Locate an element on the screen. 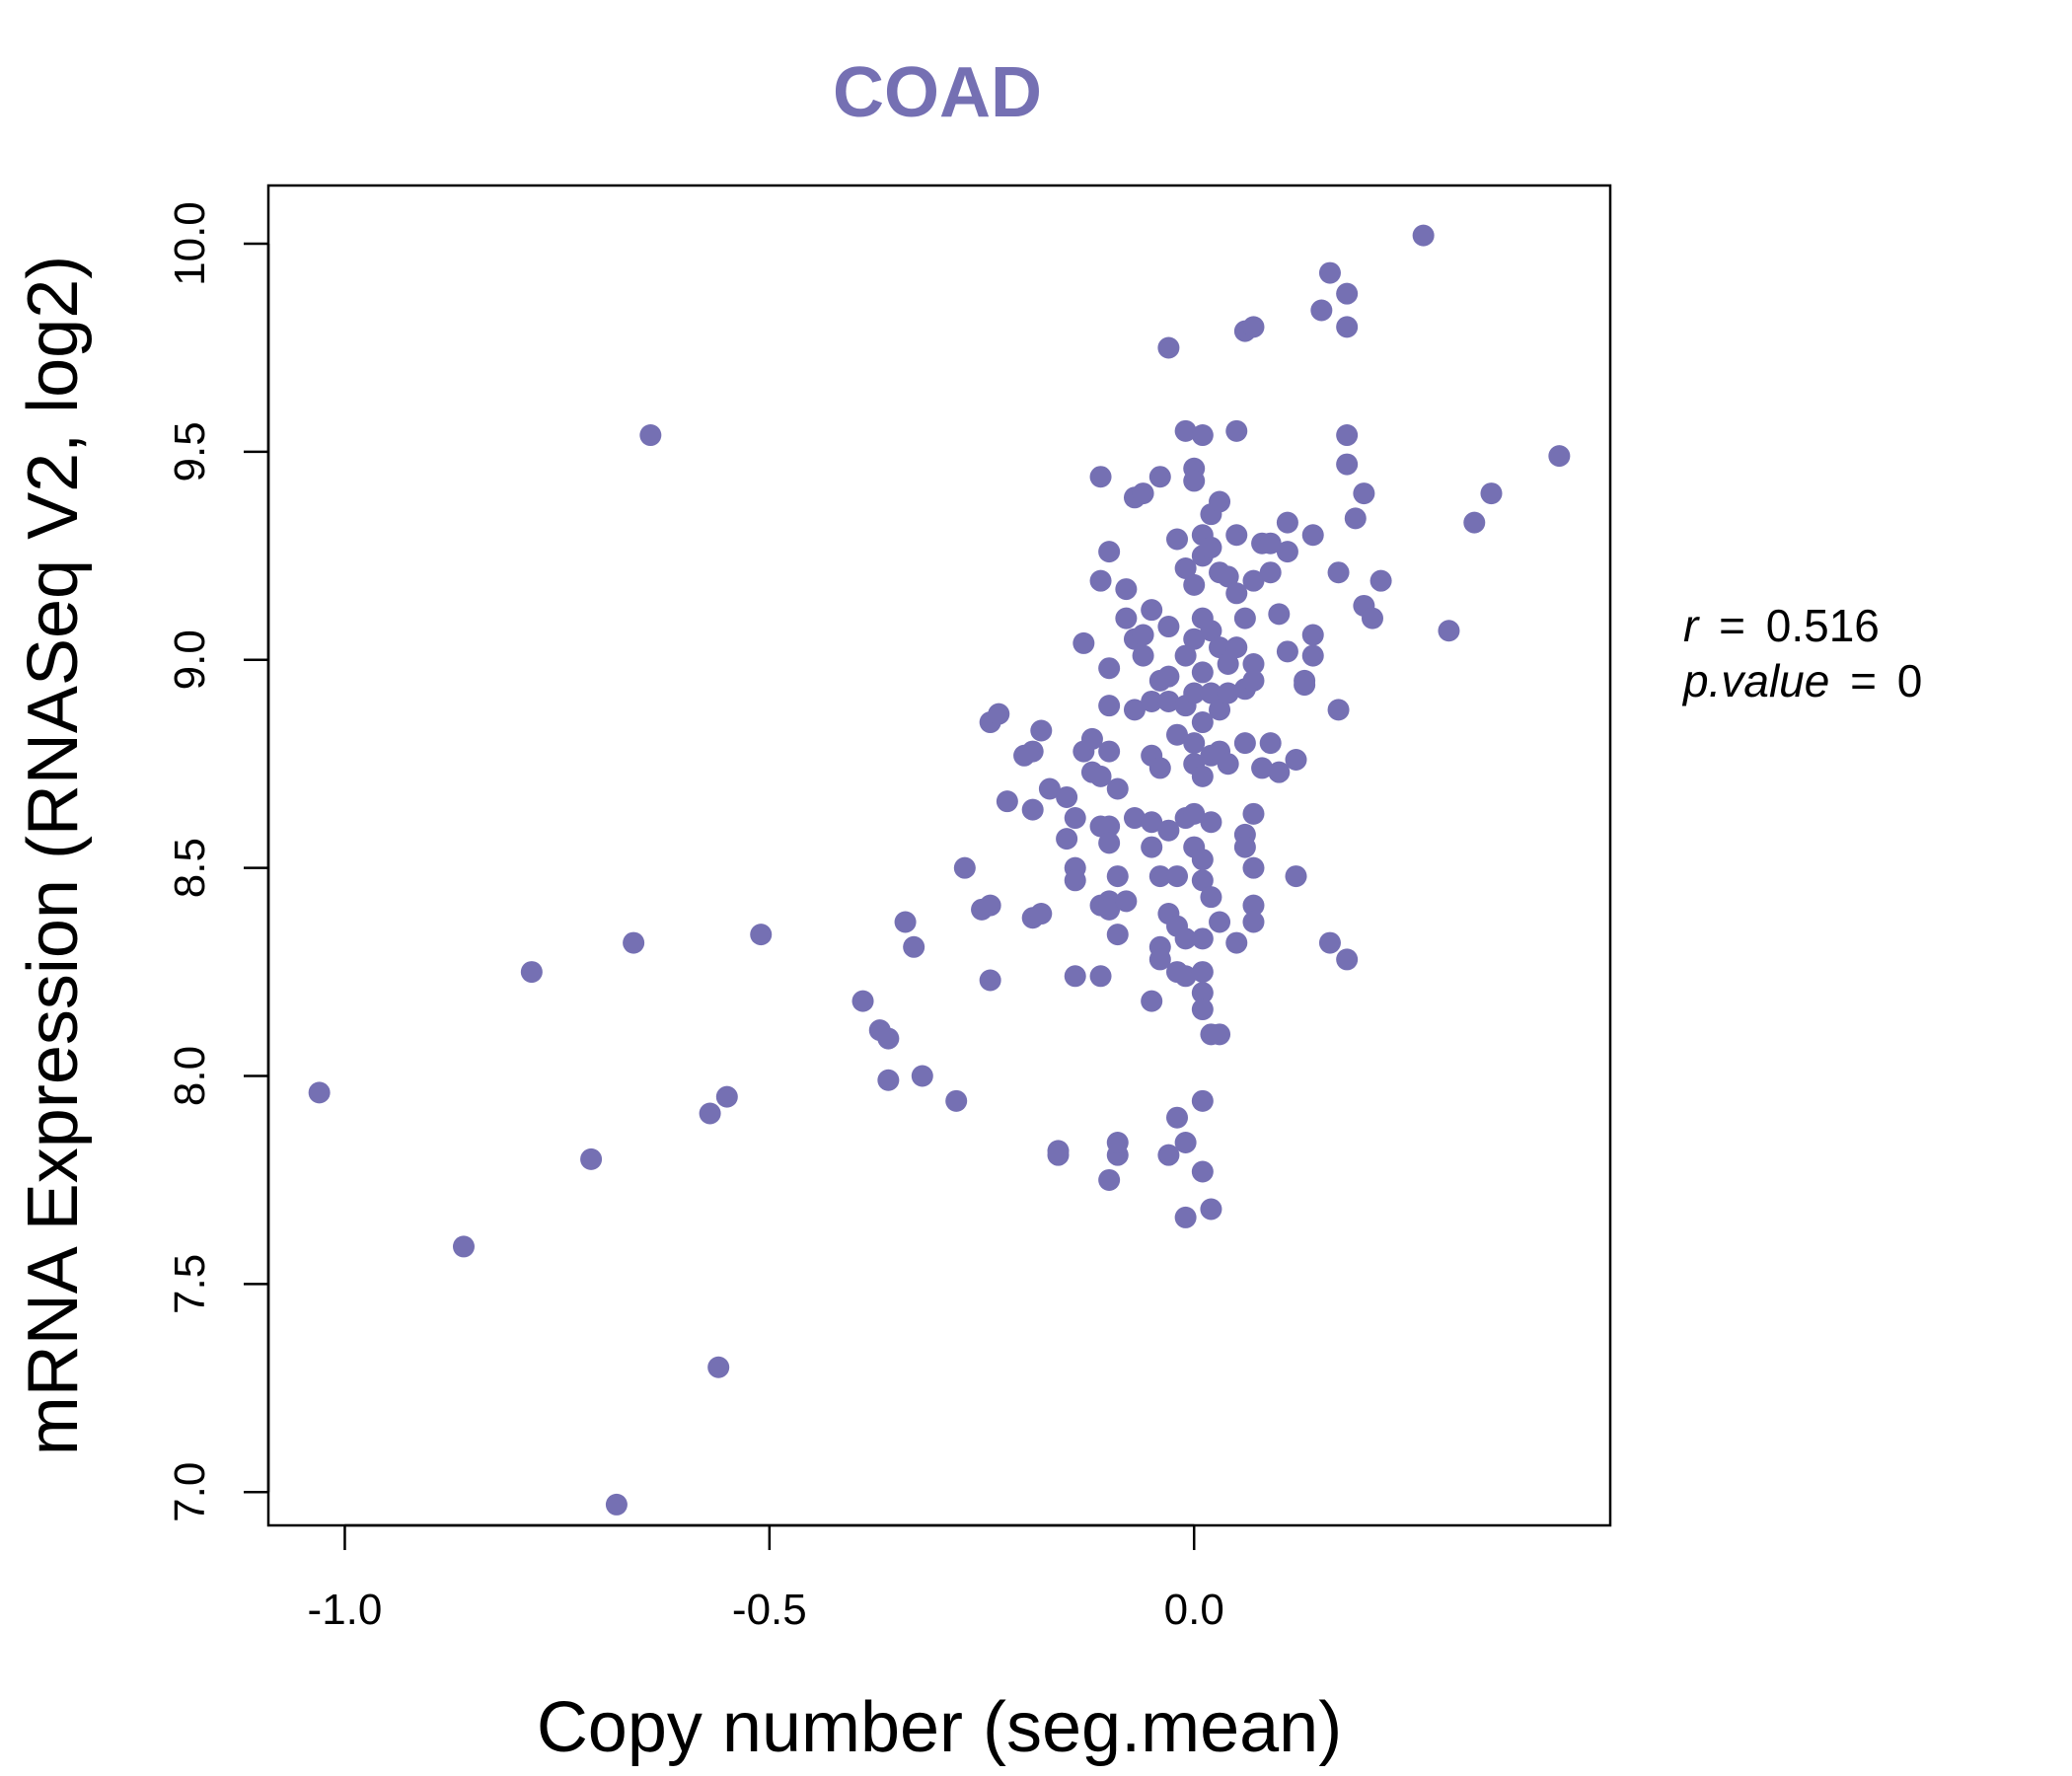 The width and height of the screenshot is (2072, 1776). x-tick-label: -0.5 is located at coordinates (770, 1610).